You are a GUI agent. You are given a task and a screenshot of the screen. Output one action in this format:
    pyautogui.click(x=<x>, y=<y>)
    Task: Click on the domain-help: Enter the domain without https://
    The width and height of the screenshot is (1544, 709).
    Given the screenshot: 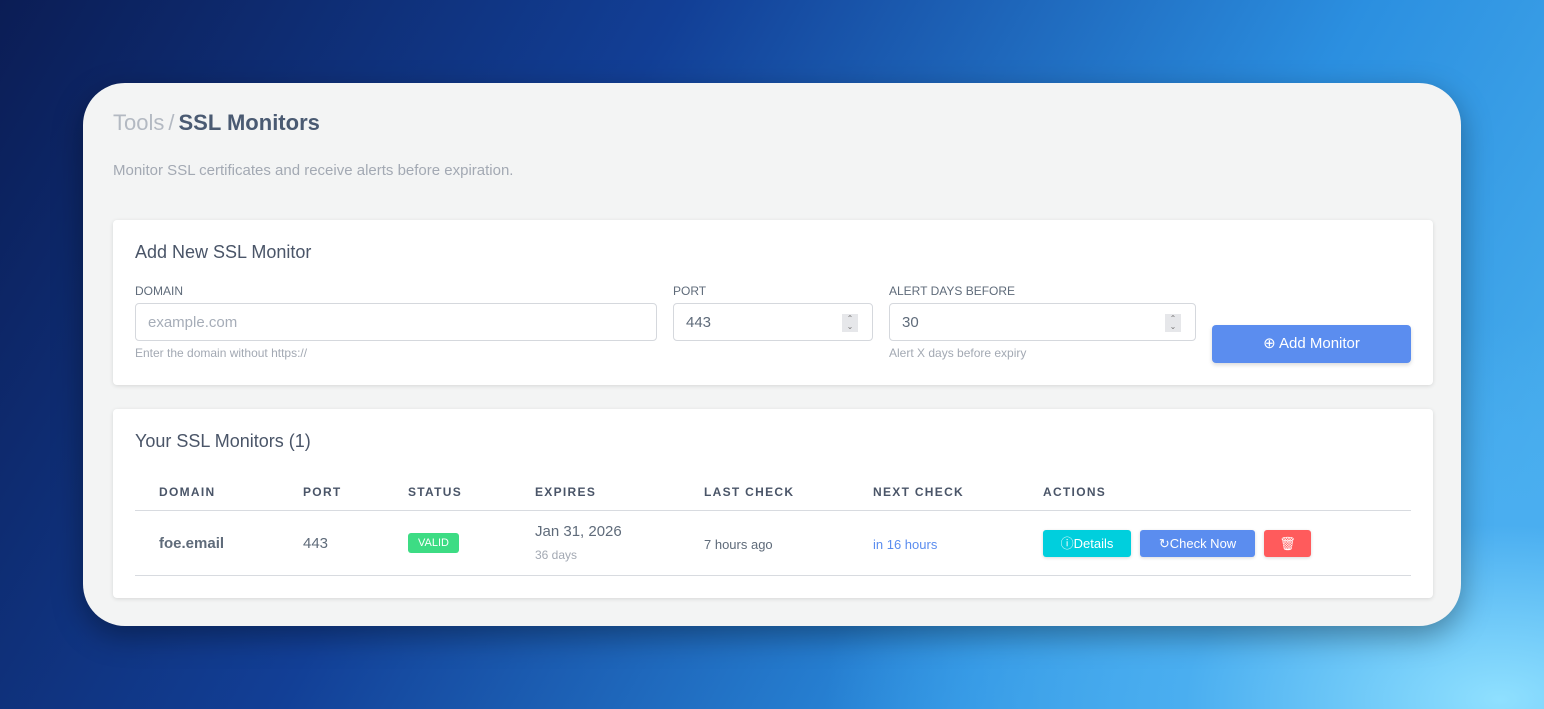 What is the action you would take?
    pyautogui.click(x=221, y=353)
    